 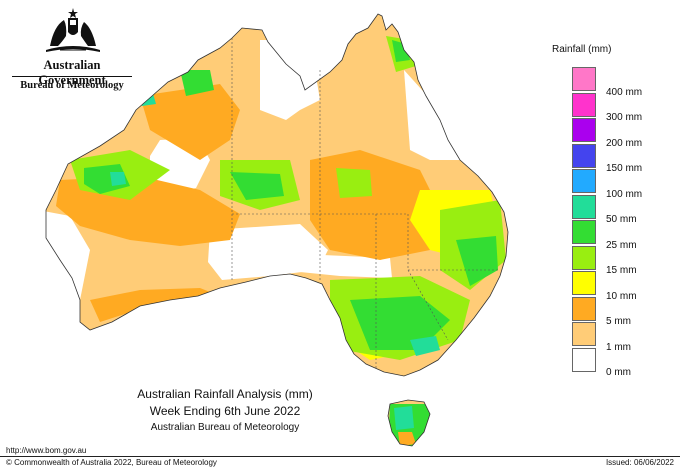 I want to click on rain-25mm-top-end, so click(x=197, y=83).